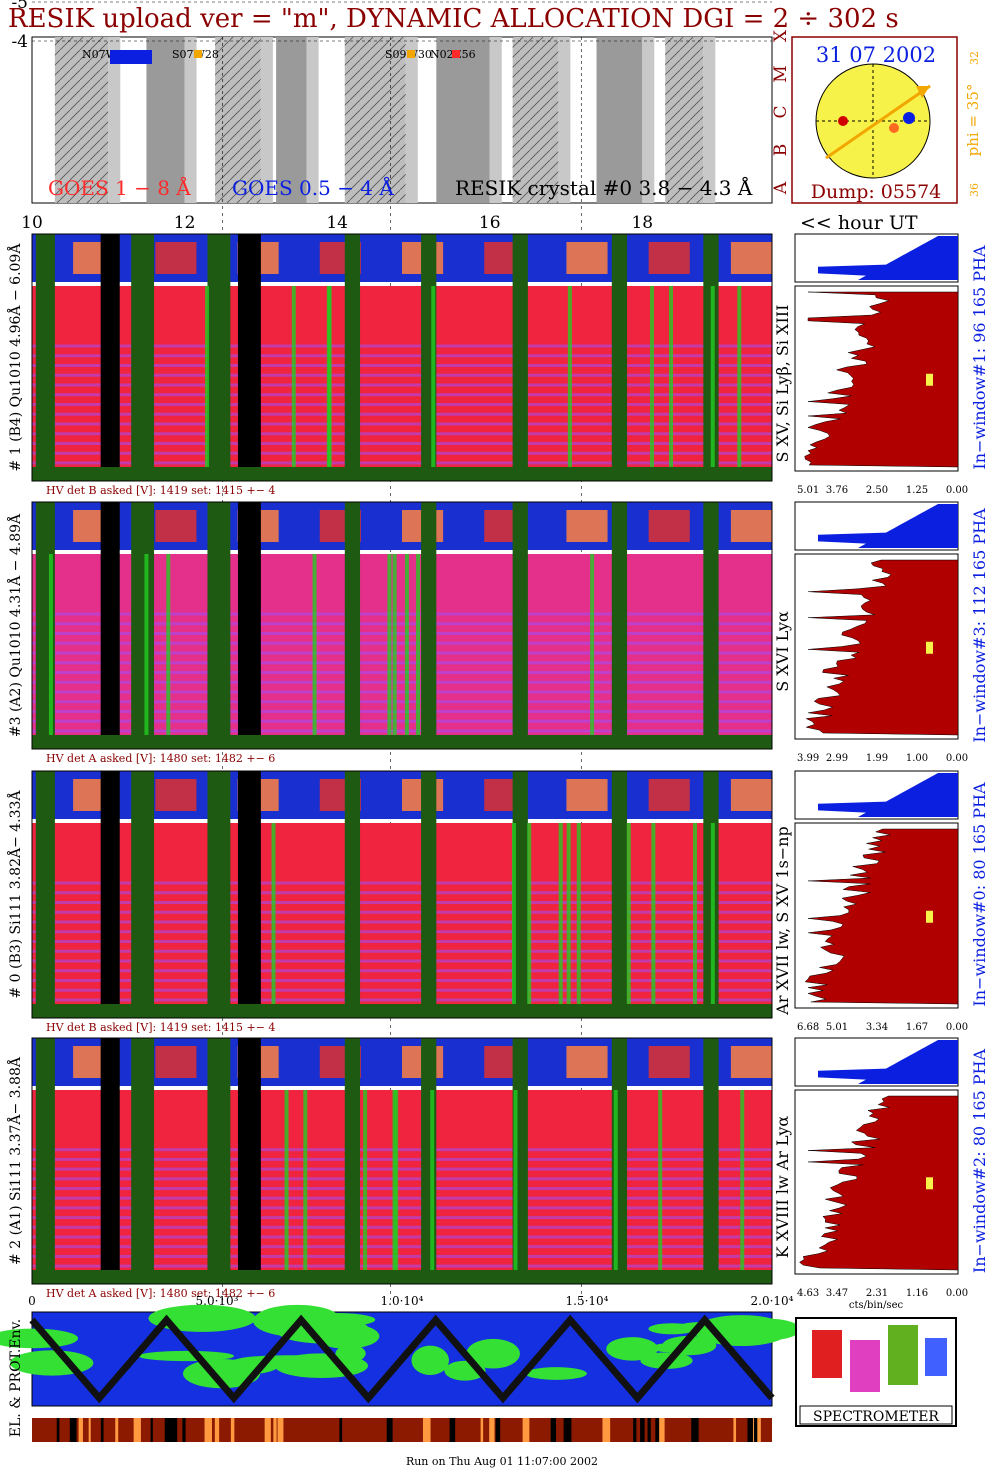 The height and width of the screenshot is (1477, 1004). I want to click on time-tick-label: 14, so click(337, 223).